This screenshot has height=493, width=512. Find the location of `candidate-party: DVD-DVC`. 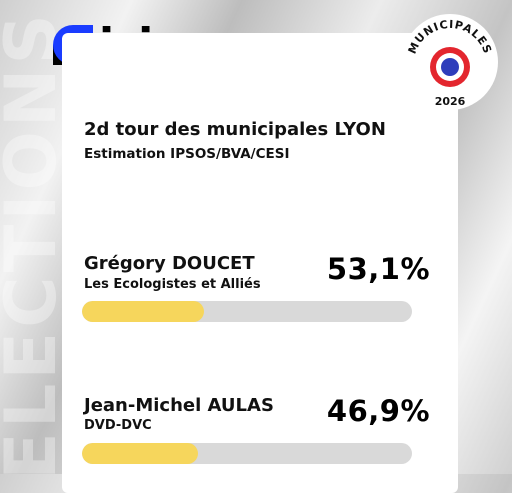

candidate-party: DVD-DVC is located at coordinates (118, 425).